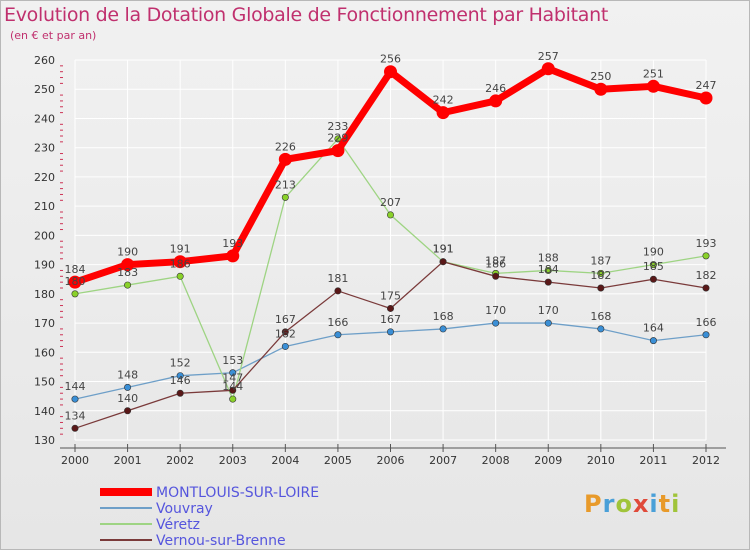 The height and width of the screenshot is (550, 750). What do you see at coordinates (495, 88) in the screenshot?
I see `data-label: 246` at bounding box center [495, 88].